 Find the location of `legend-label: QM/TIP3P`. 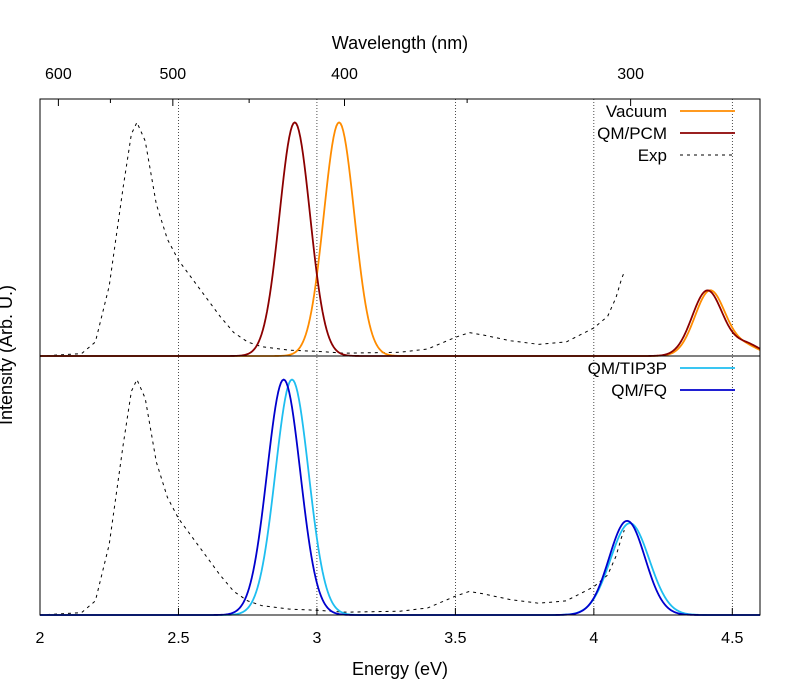

legend-label: QM/TIP3P is located at coordinates (627, 368).